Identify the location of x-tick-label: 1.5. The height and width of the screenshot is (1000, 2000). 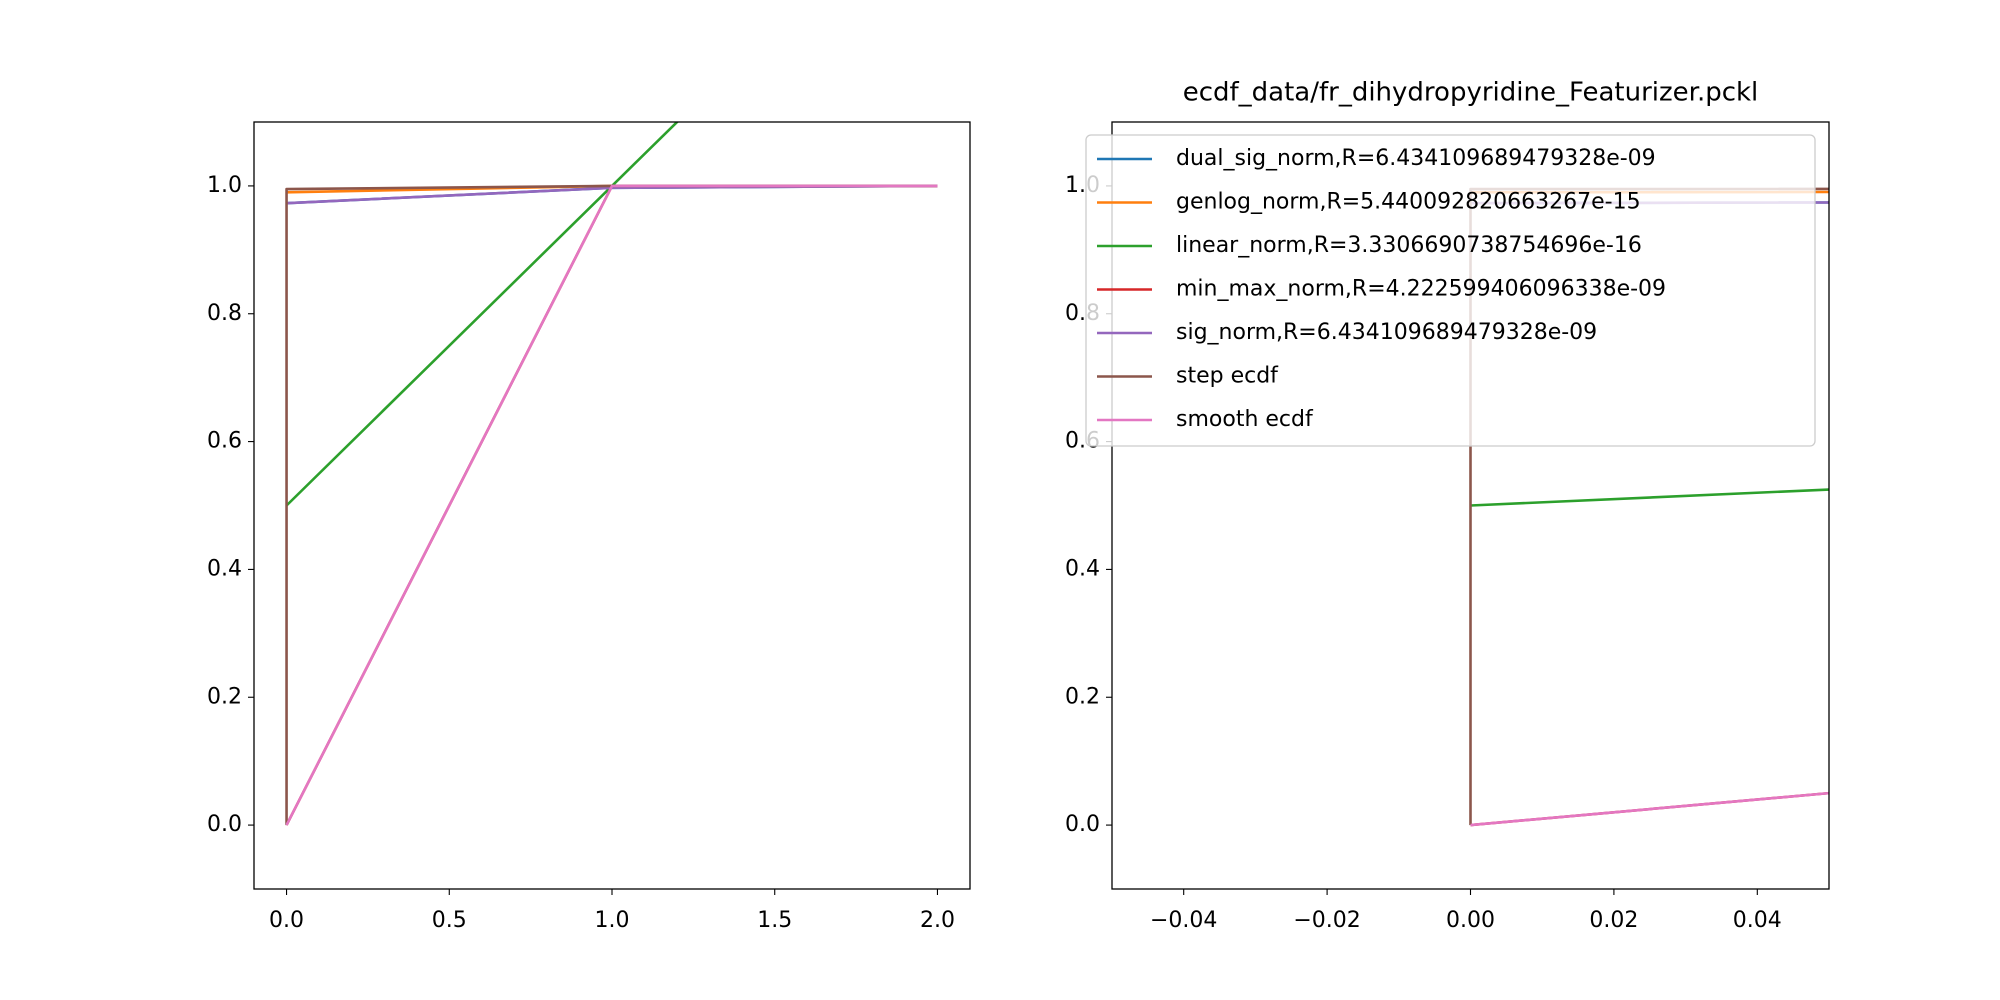
(774, 920).